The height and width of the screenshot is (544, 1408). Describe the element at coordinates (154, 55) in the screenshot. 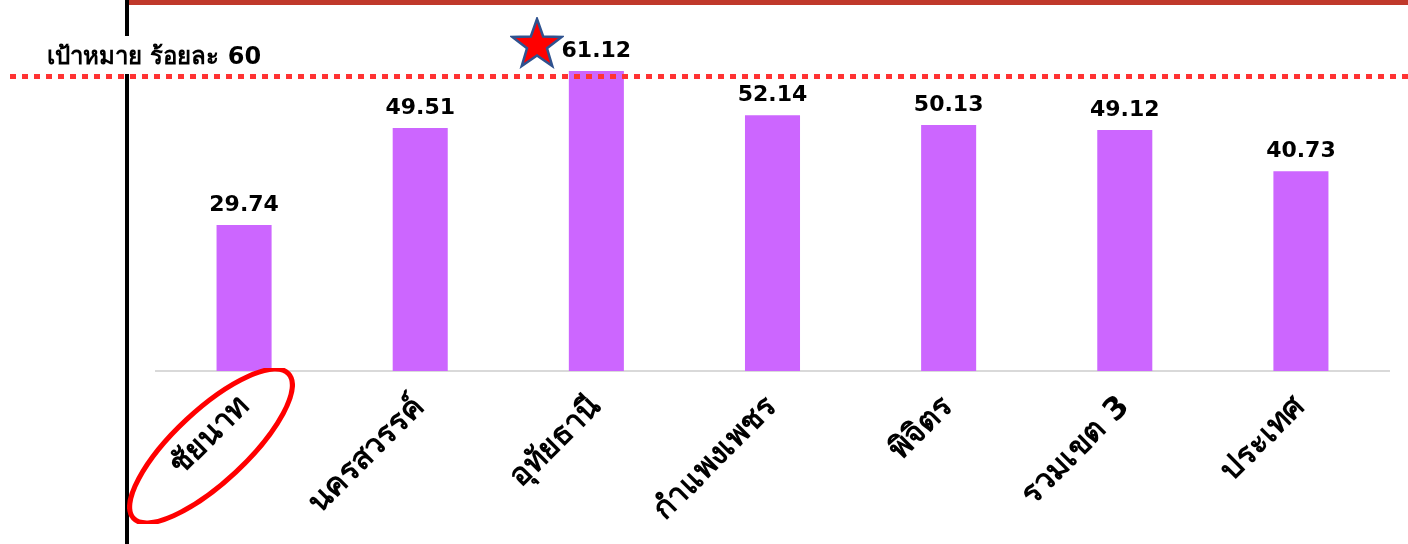

I see `ref-line-label: เป้าหมาย ร้อยละ 60` at that location.